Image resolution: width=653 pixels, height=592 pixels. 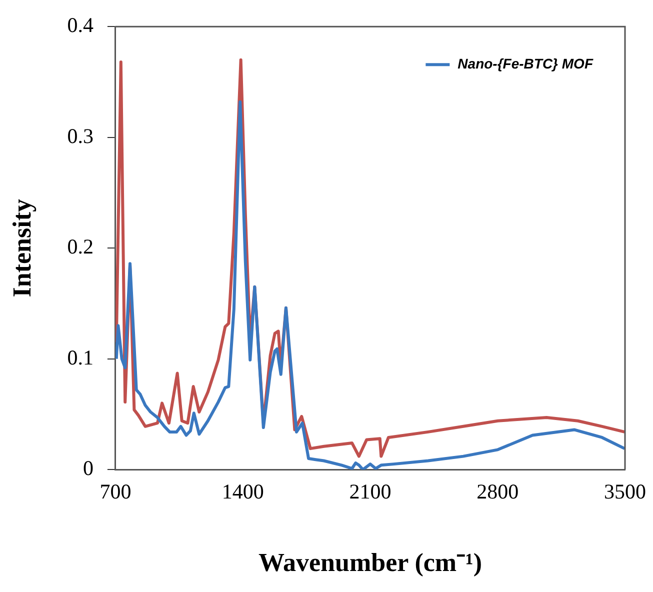 What do you see at coordinates (526, 63) in the screenshot?
I see `legend-label: Nano-{Fe-BTC} MOF` at bounding box center [526, 63].